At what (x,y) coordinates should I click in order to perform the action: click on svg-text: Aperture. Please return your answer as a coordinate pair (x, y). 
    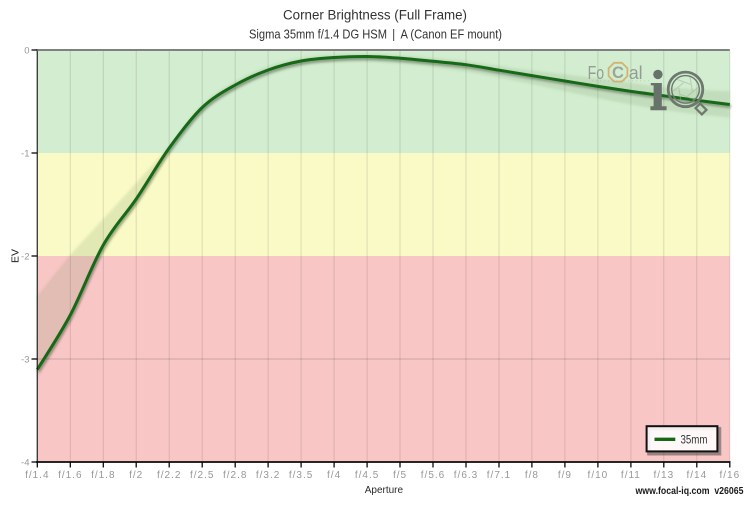
    Looking at the image, I should click on (384, 490).